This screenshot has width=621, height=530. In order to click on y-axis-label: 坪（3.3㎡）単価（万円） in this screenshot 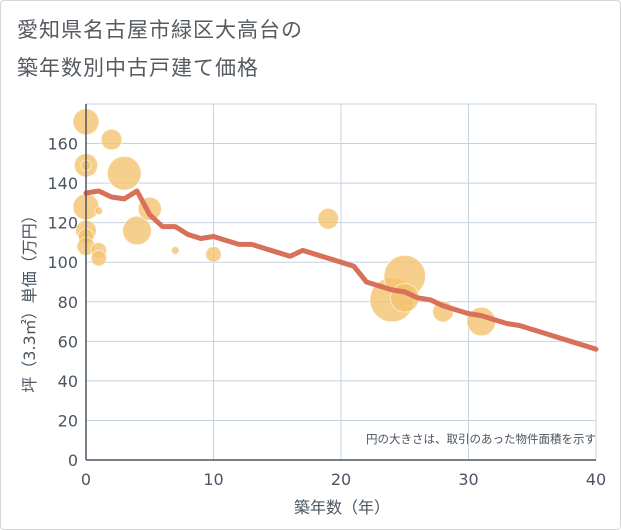, I will do `click(29, 299)`.